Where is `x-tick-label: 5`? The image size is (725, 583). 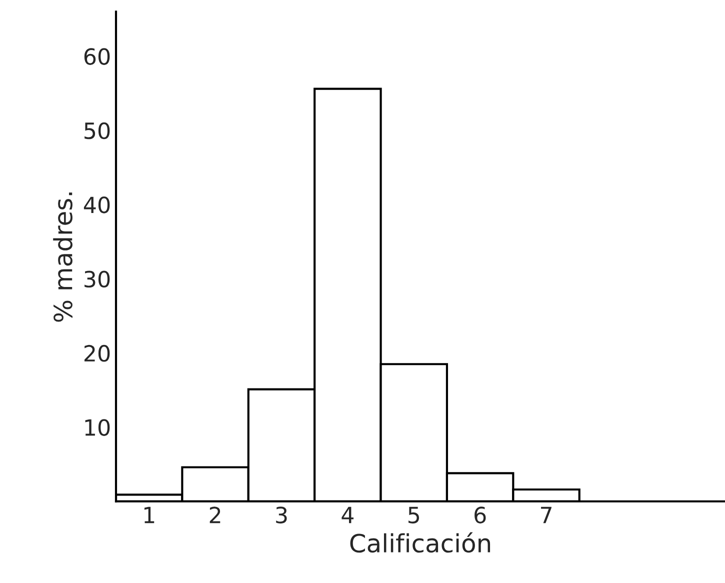
x-tick-label: 5 is located at coordinates (414, 515).